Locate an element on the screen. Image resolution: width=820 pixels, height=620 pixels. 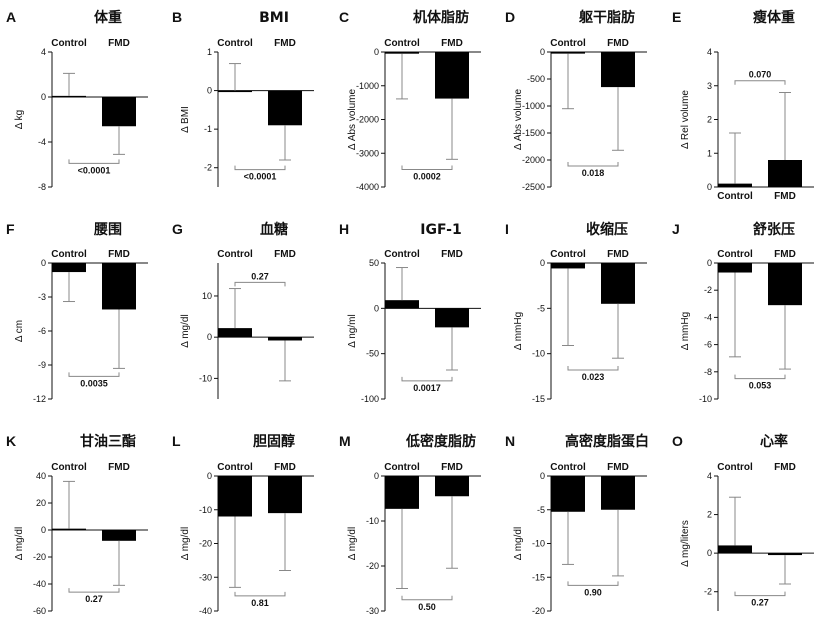
panel-title: 血糖 is located at coordinates (274, 229).